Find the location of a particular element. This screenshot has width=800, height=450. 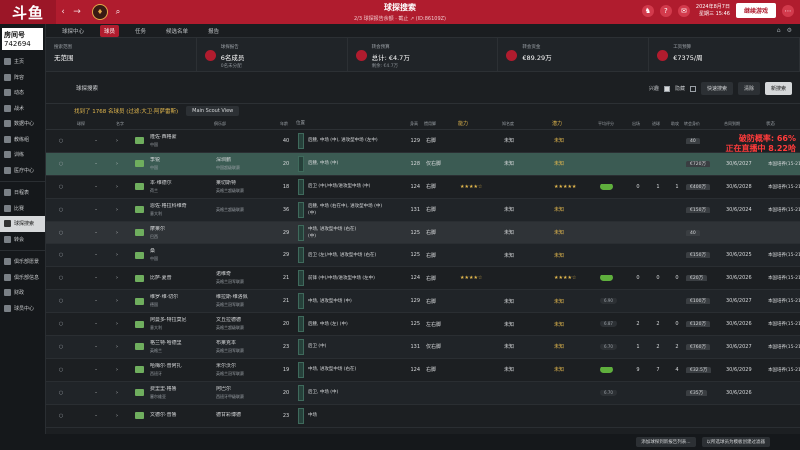

player-club-cell: 诺维奇 英格兰冠军联赛 is located at coordinates (245, 278).